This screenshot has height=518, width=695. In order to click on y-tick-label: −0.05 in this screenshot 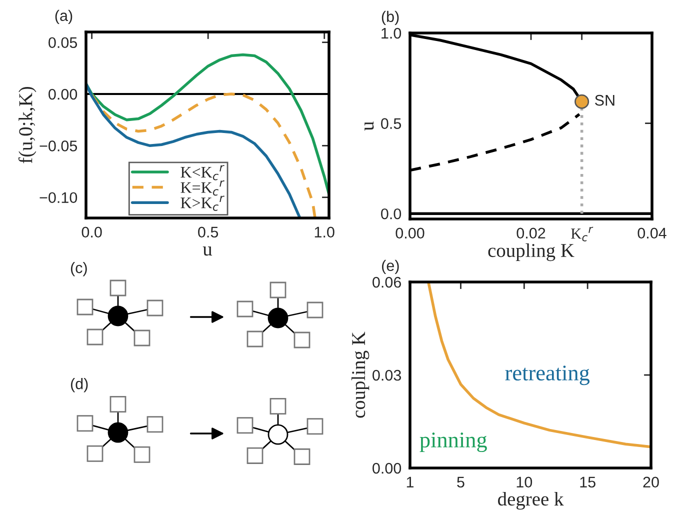, I will do `click(59, 146)`.